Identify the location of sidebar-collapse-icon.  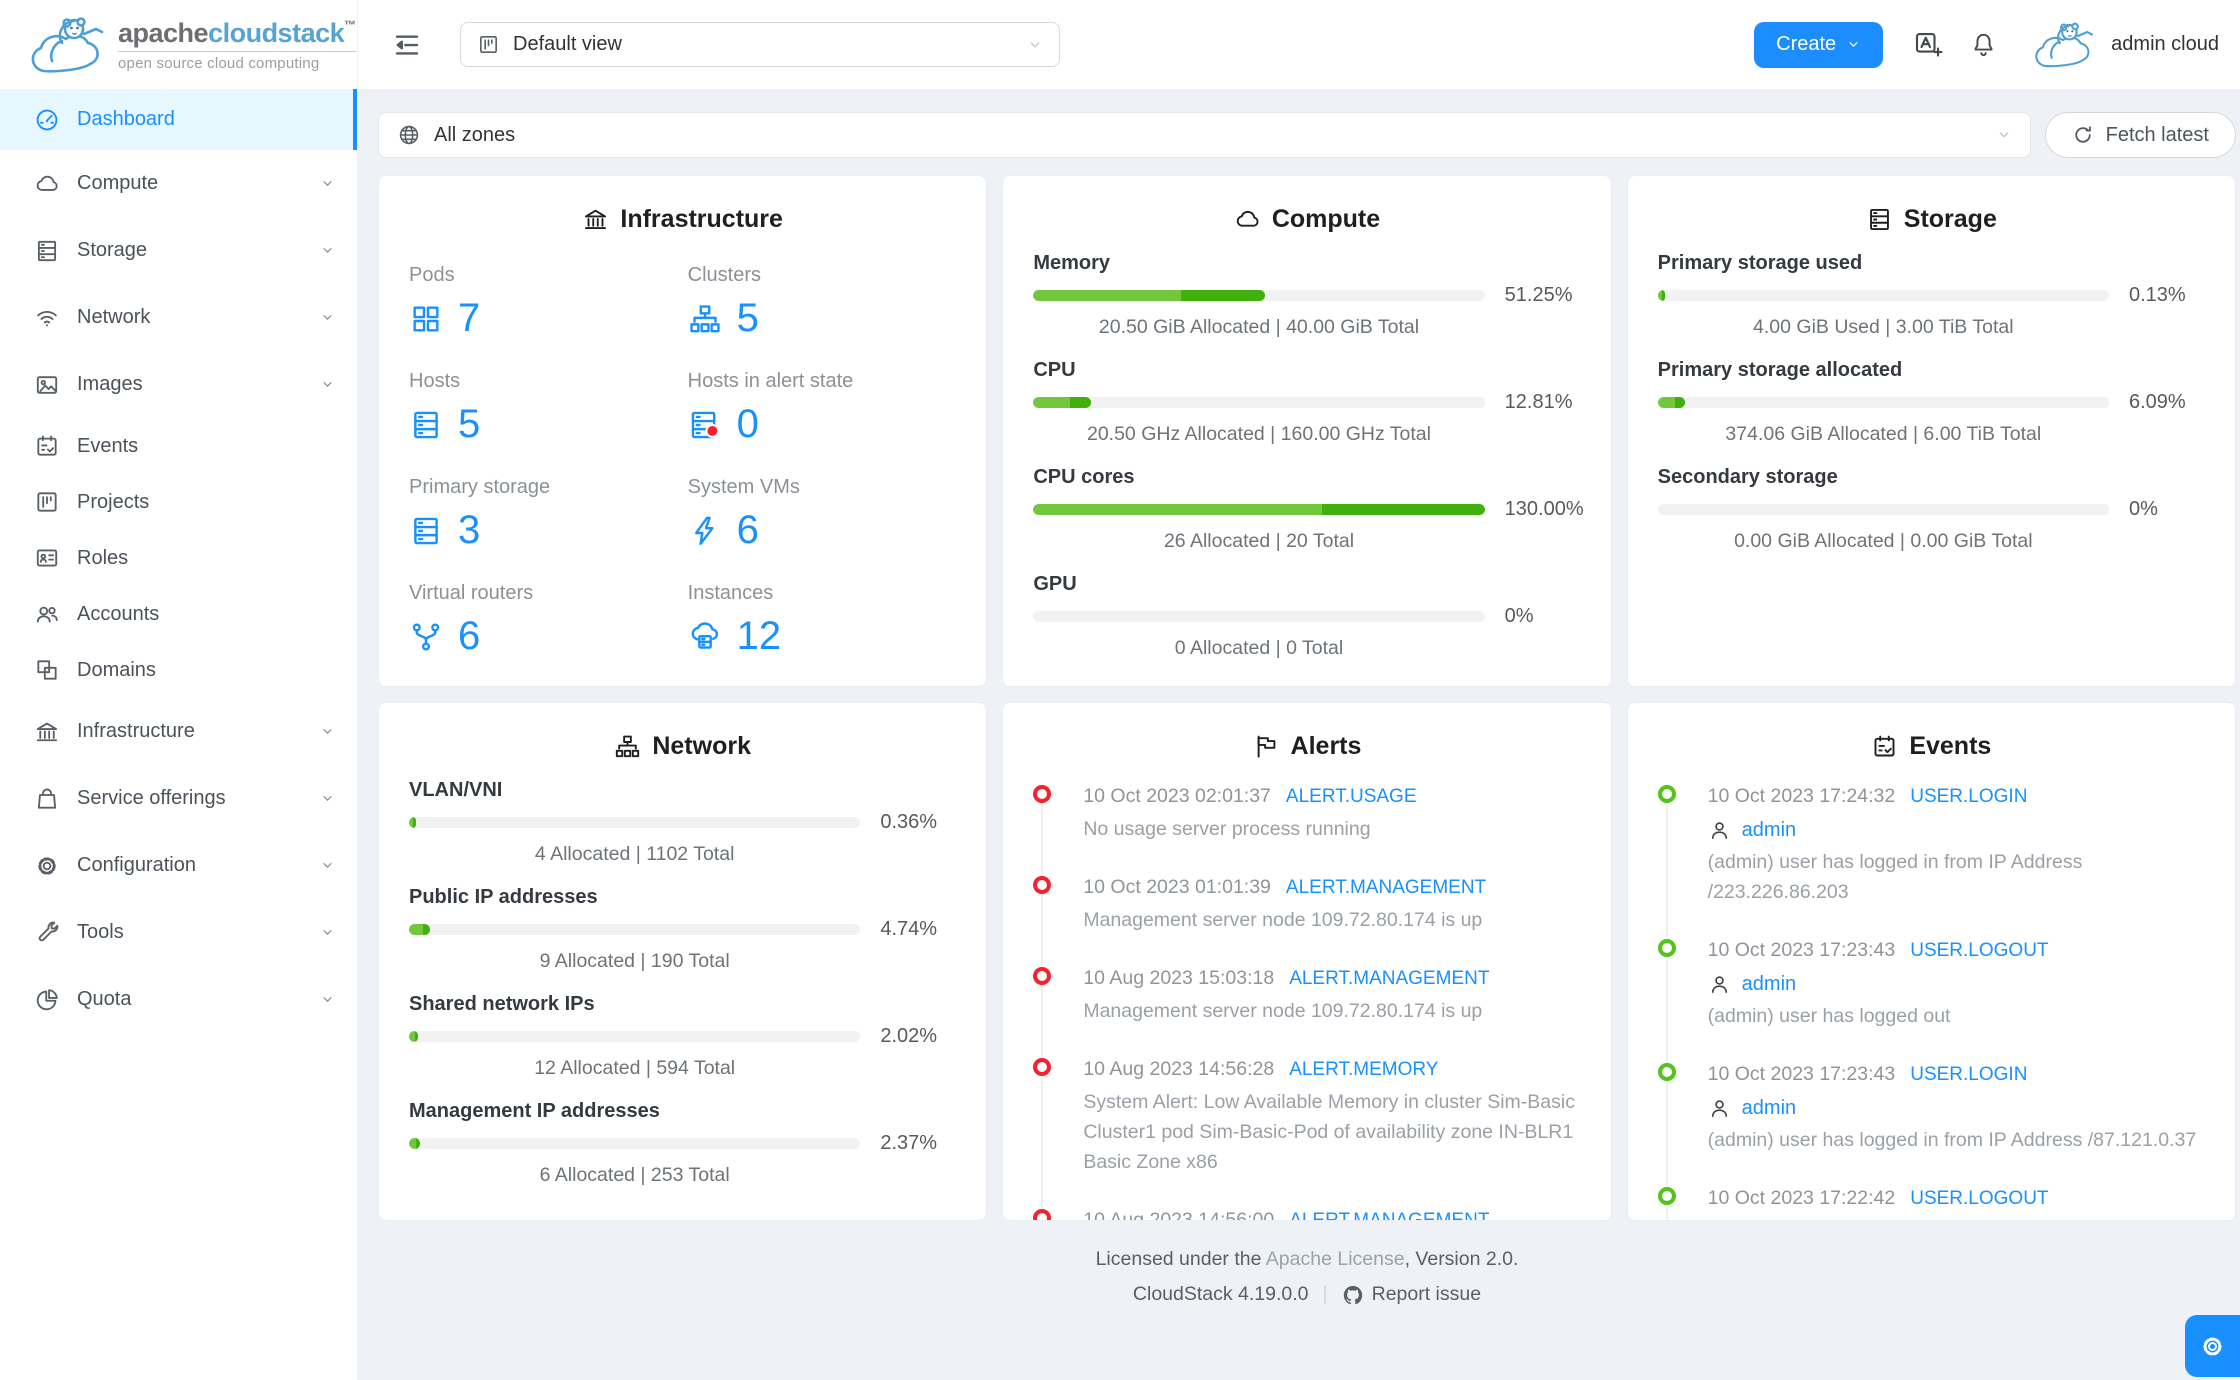
(407, 45).